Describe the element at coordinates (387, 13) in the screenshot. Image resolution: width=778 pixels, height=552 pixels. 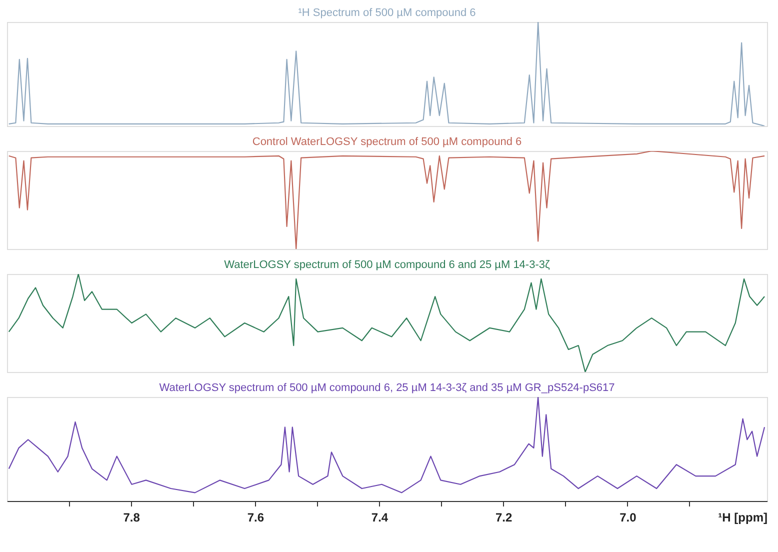
I see `chart-title: ¹H Spectrum of 500 µM compound 6` at that location.